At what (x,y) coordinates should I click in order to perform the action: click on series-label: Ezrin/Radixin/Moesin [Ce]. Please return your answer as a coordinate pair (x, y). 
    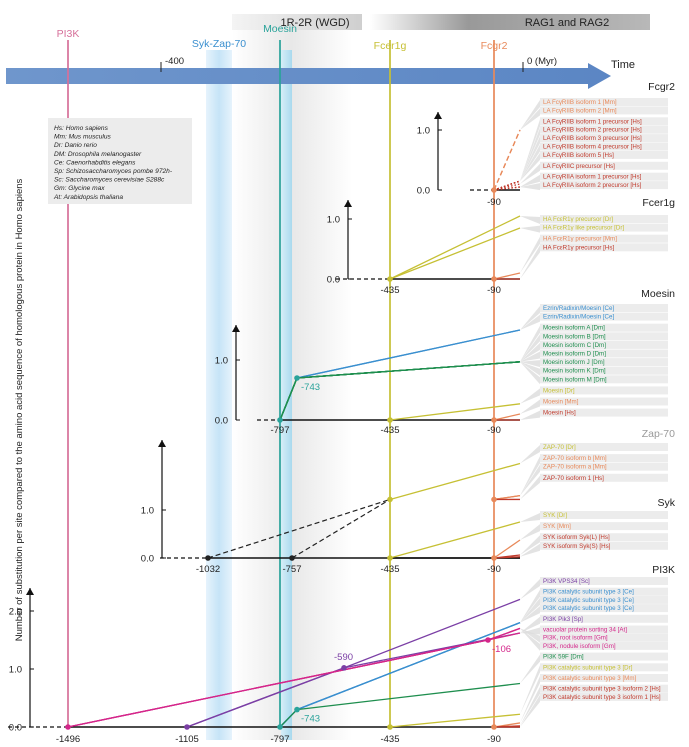
    Looking at the image, I should click on (578, 308).